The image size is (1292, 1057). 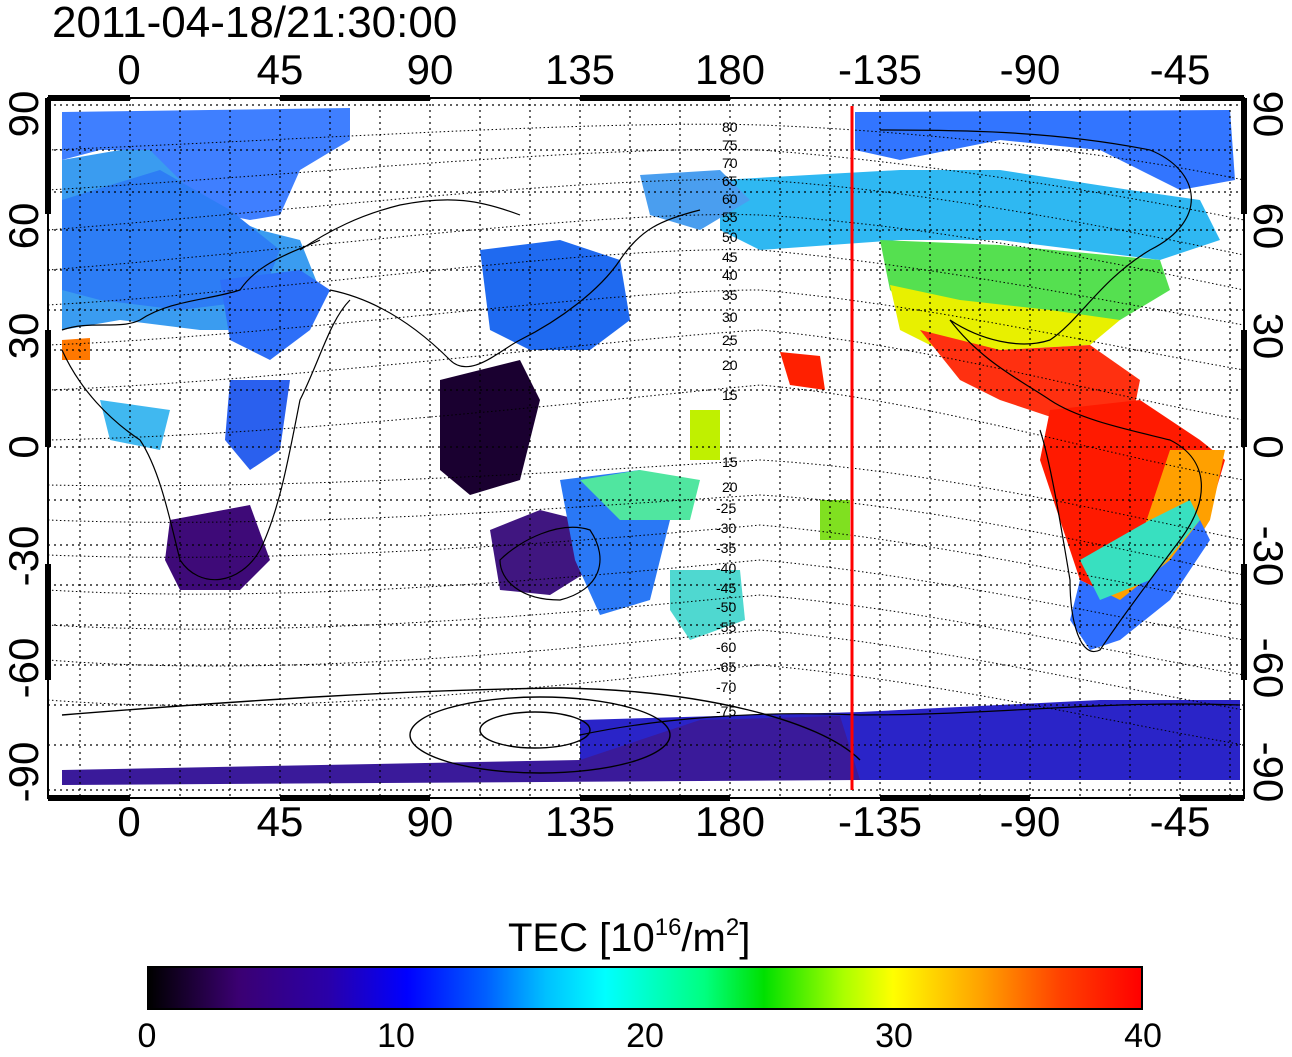 I want to click on colorbar-tick-label: 10, so click(x=396, y=1036).